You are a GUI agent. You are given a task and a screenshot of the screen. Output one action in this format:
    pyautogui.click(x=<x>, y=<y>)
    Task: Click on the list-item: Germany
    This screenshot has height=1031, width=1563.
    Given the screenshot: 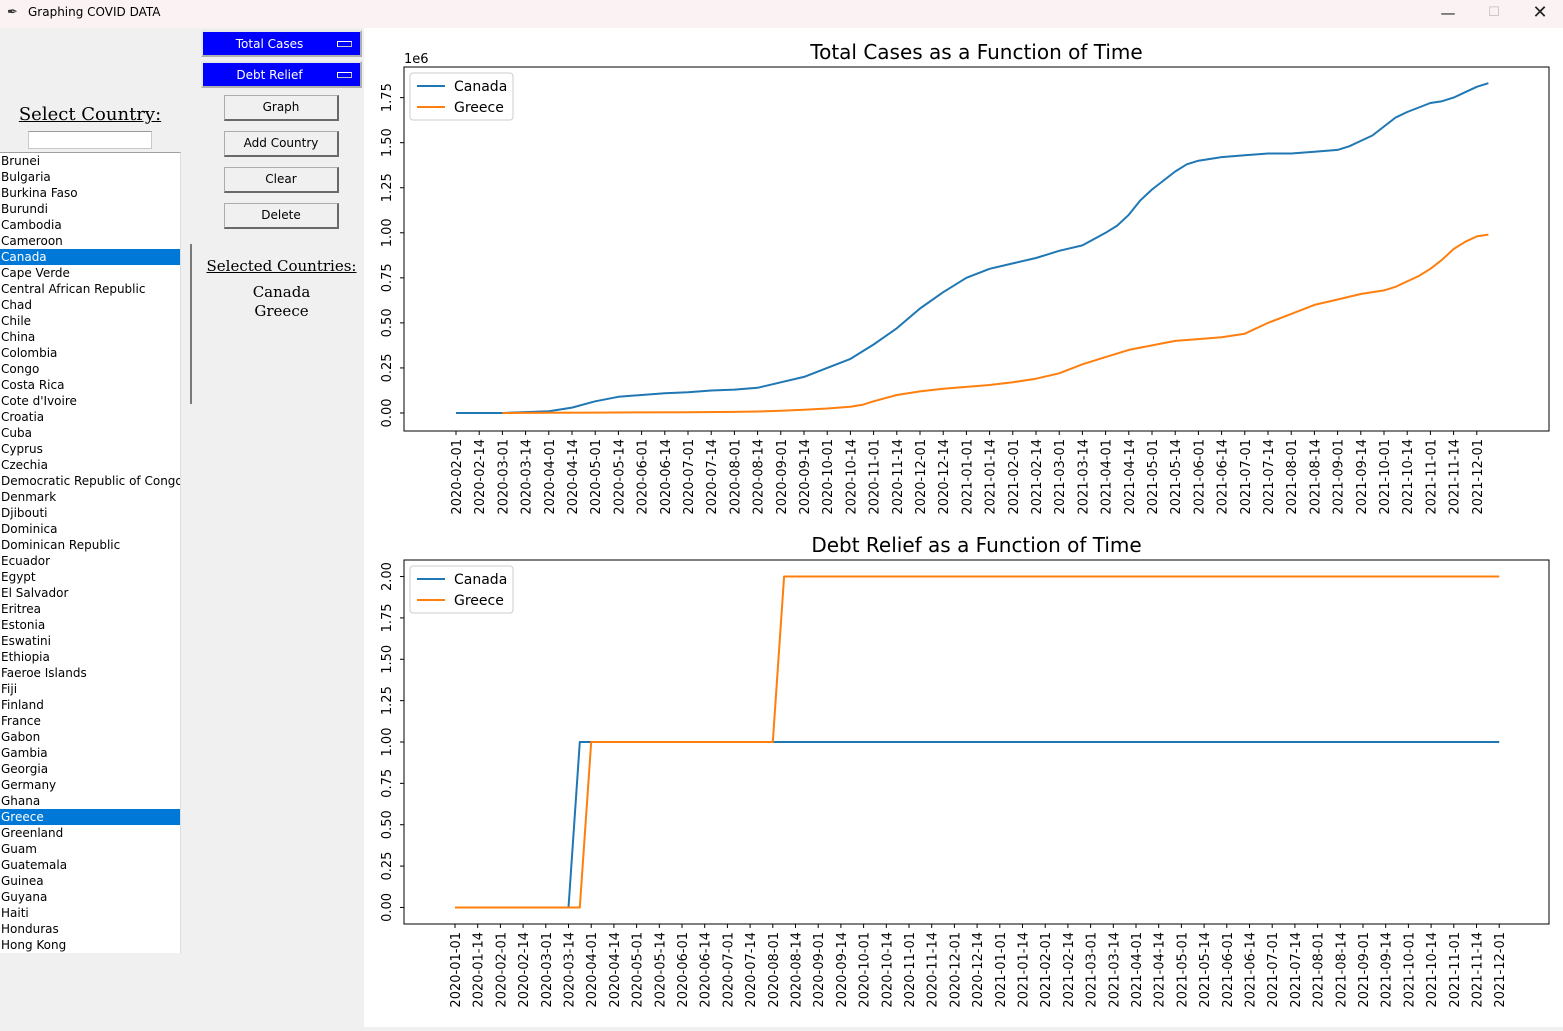 What is the action you would take?
    pyautogui.click(x=29, y=785)
    